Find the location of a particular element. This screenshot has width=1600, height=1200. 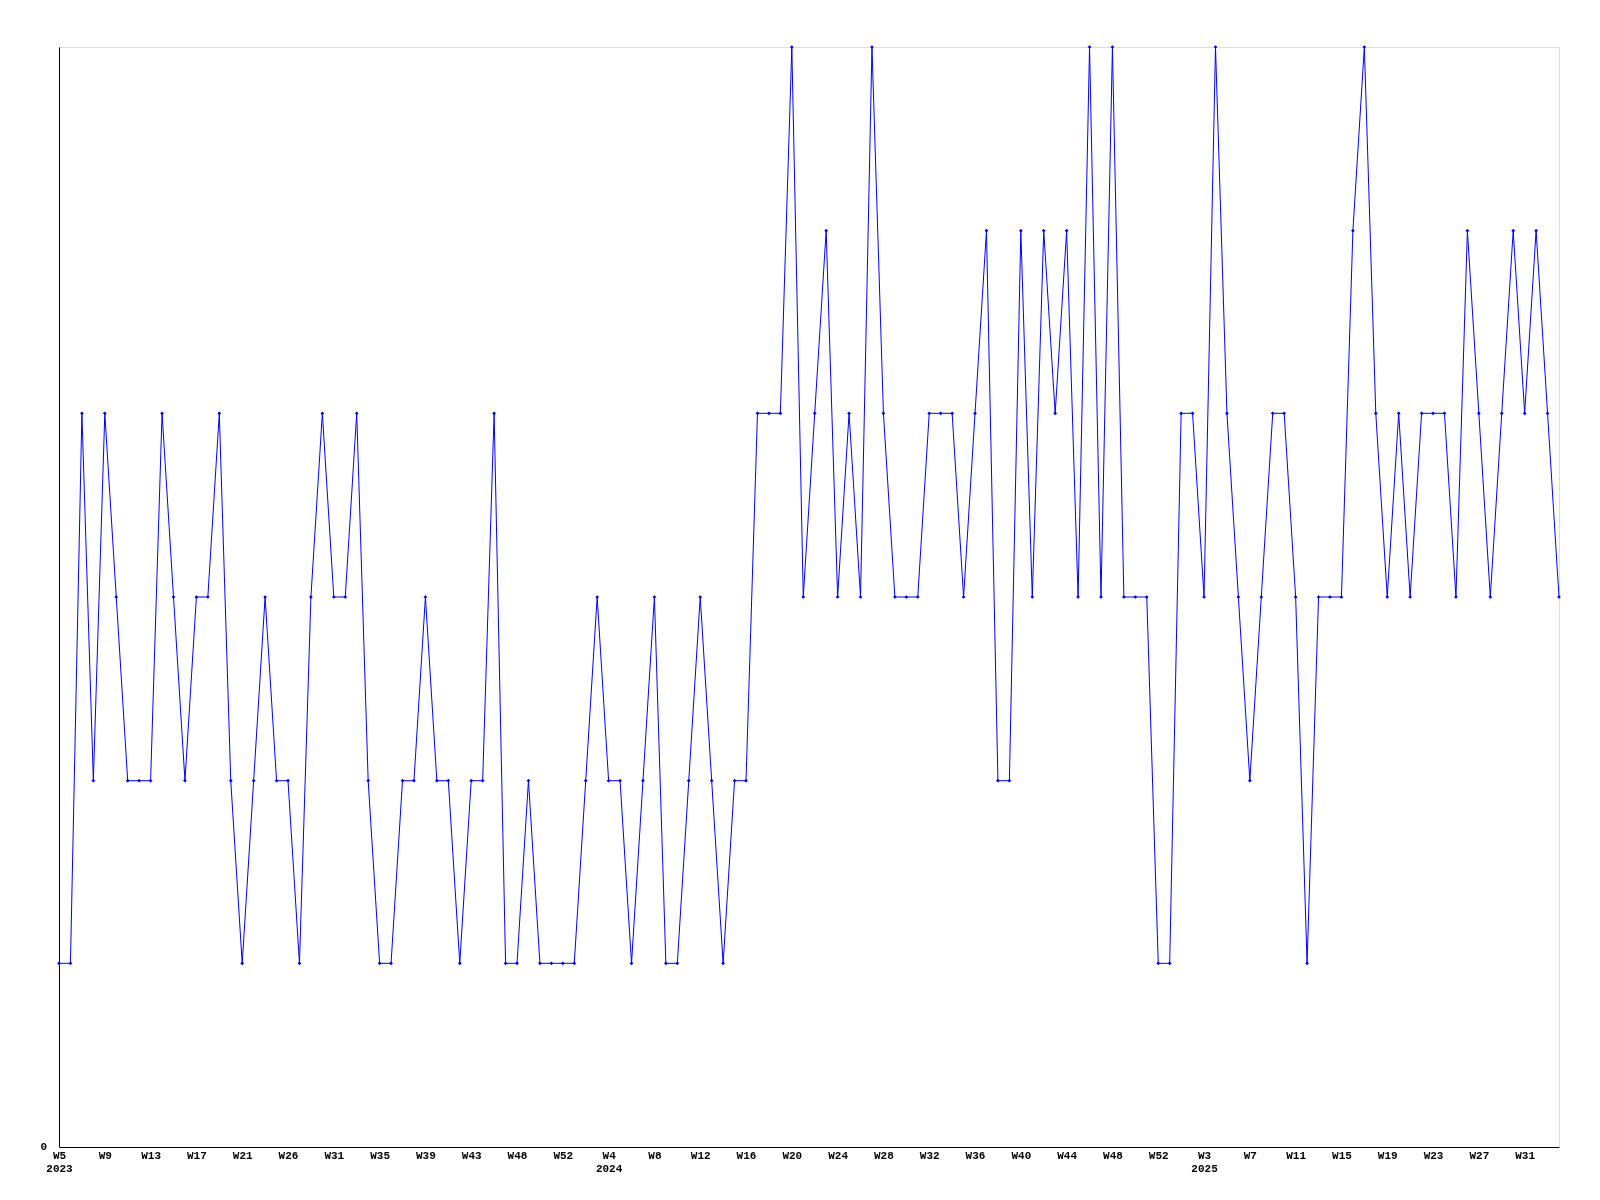

x-tick-label: W21 is located at coordinates (242, 1155).